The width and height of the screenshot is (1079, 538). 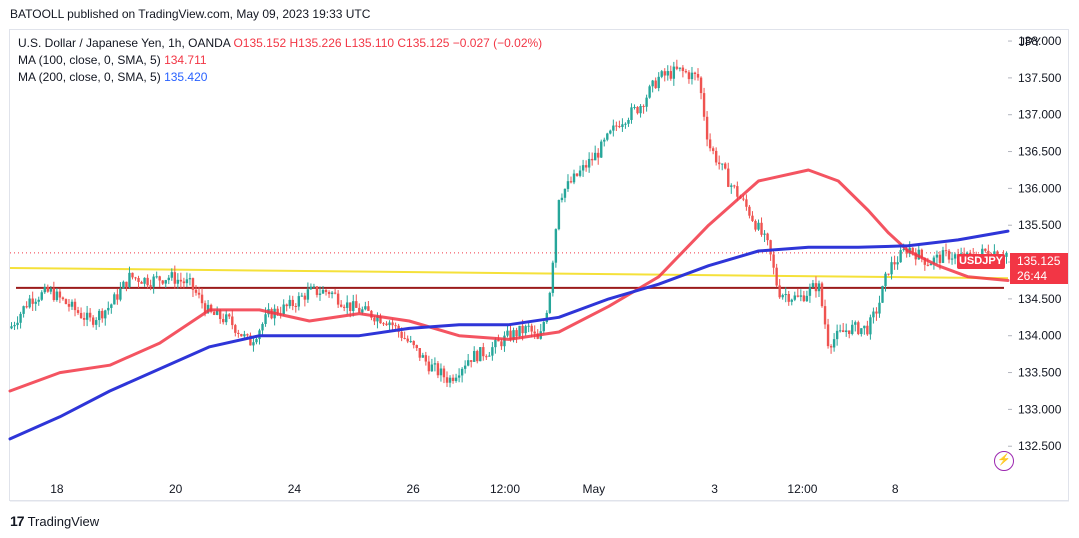 What do you see at coordinates (17, 521) in the screenshot?
I see `tradingview-logo-icon: 17` at bounding box center [17, 521].